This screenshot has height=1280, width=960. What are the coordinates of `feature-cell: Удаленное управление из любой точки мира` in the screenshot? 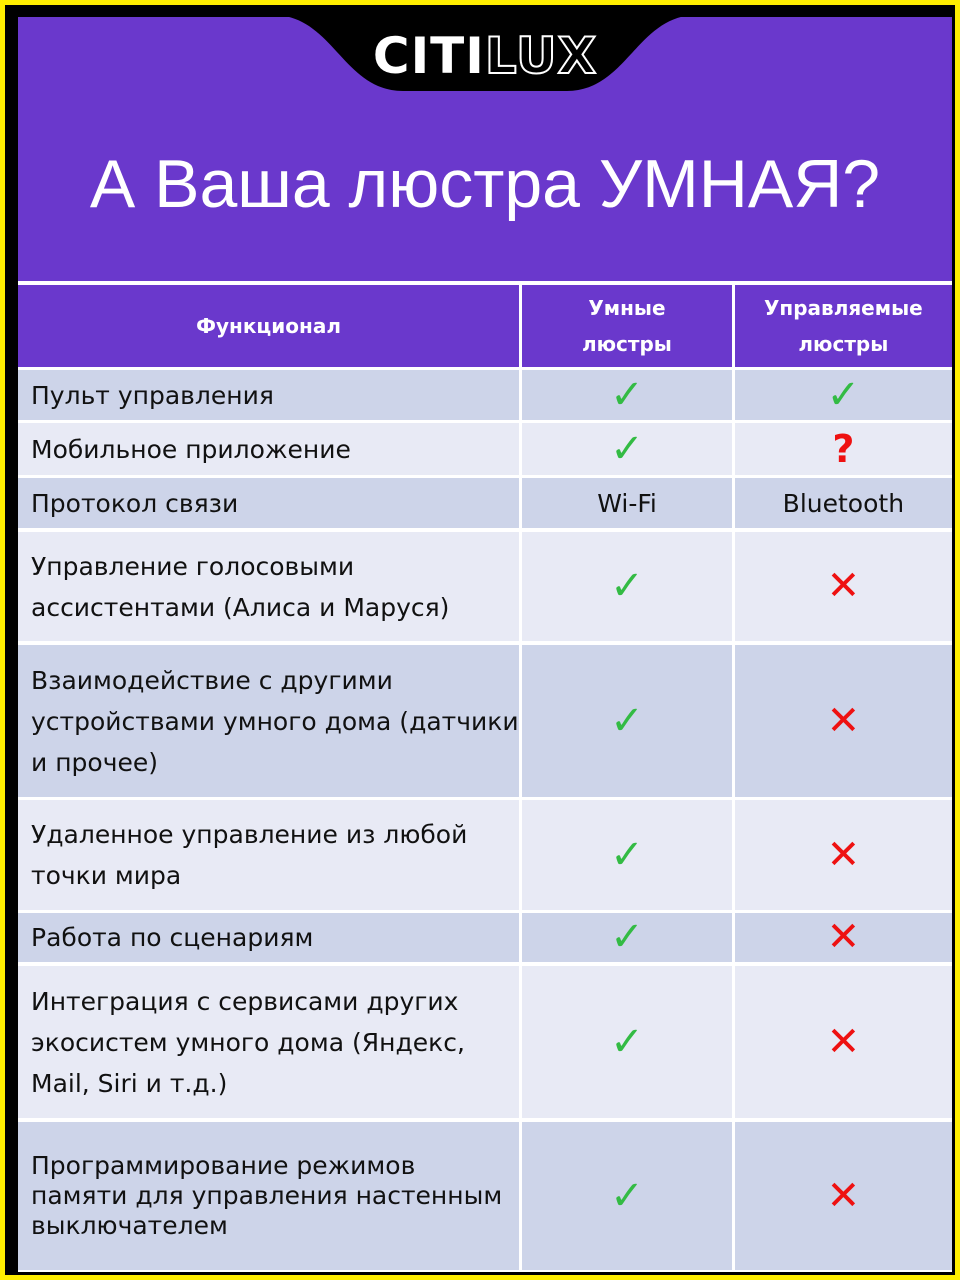 It's located at (269, 855).